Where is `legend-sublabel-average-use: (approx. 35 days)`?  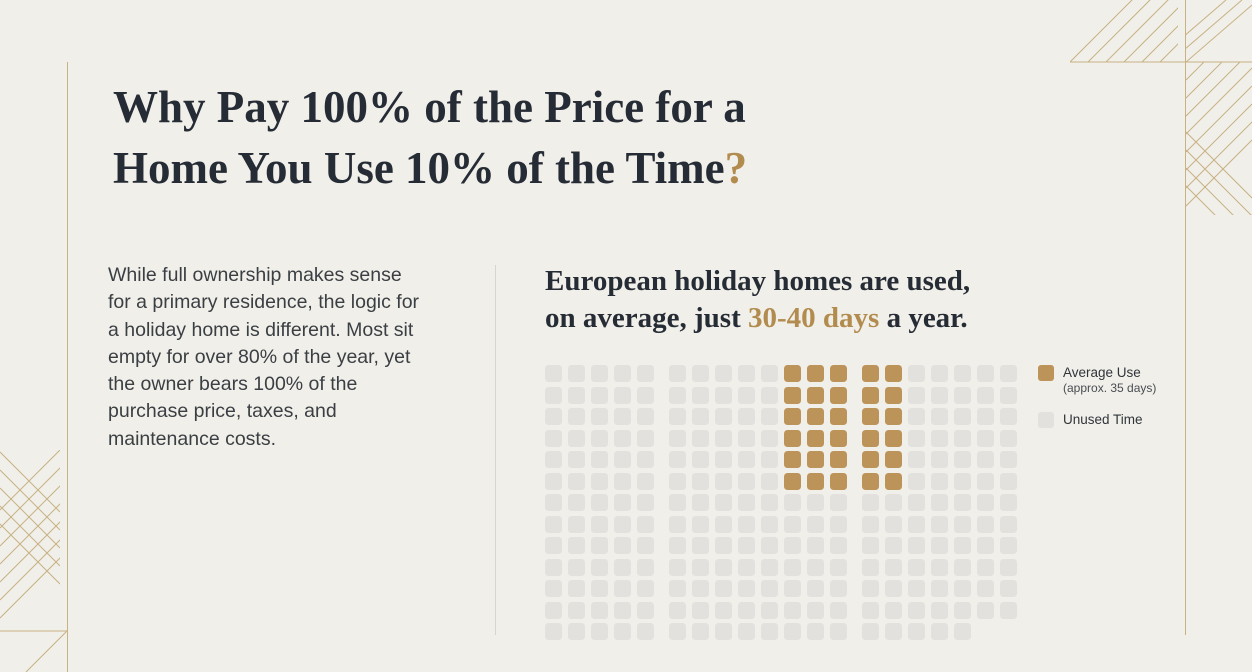
legend-sublabel-average-use: (approx. 35 days) is located at coordinates (1110, 388).